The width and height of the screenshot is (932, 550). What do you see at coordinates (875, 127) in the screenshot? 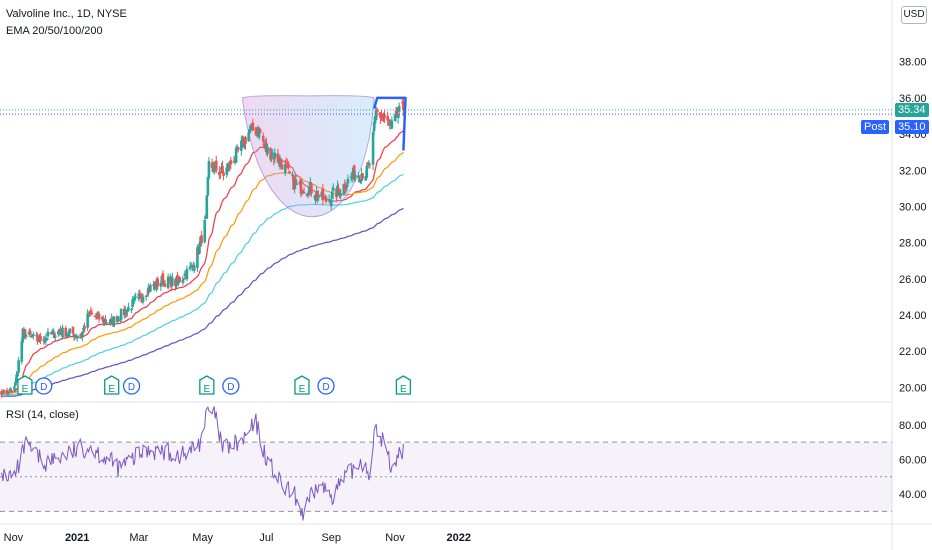
I see `post-market-label: Post` at bounding box center [875, 127].